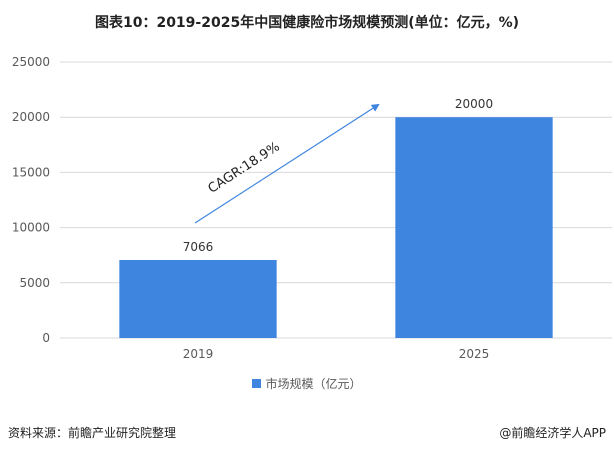 This screenshot has width=614, height=452. I want to click on cagr-annotation: CAGR:18.9%, so click(287, 163).